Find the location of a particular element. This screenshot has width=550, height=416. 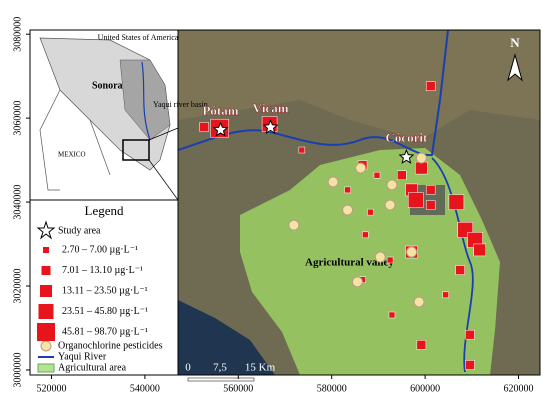

y-tick-label: 3040000 is located at coordinates (17, 202).